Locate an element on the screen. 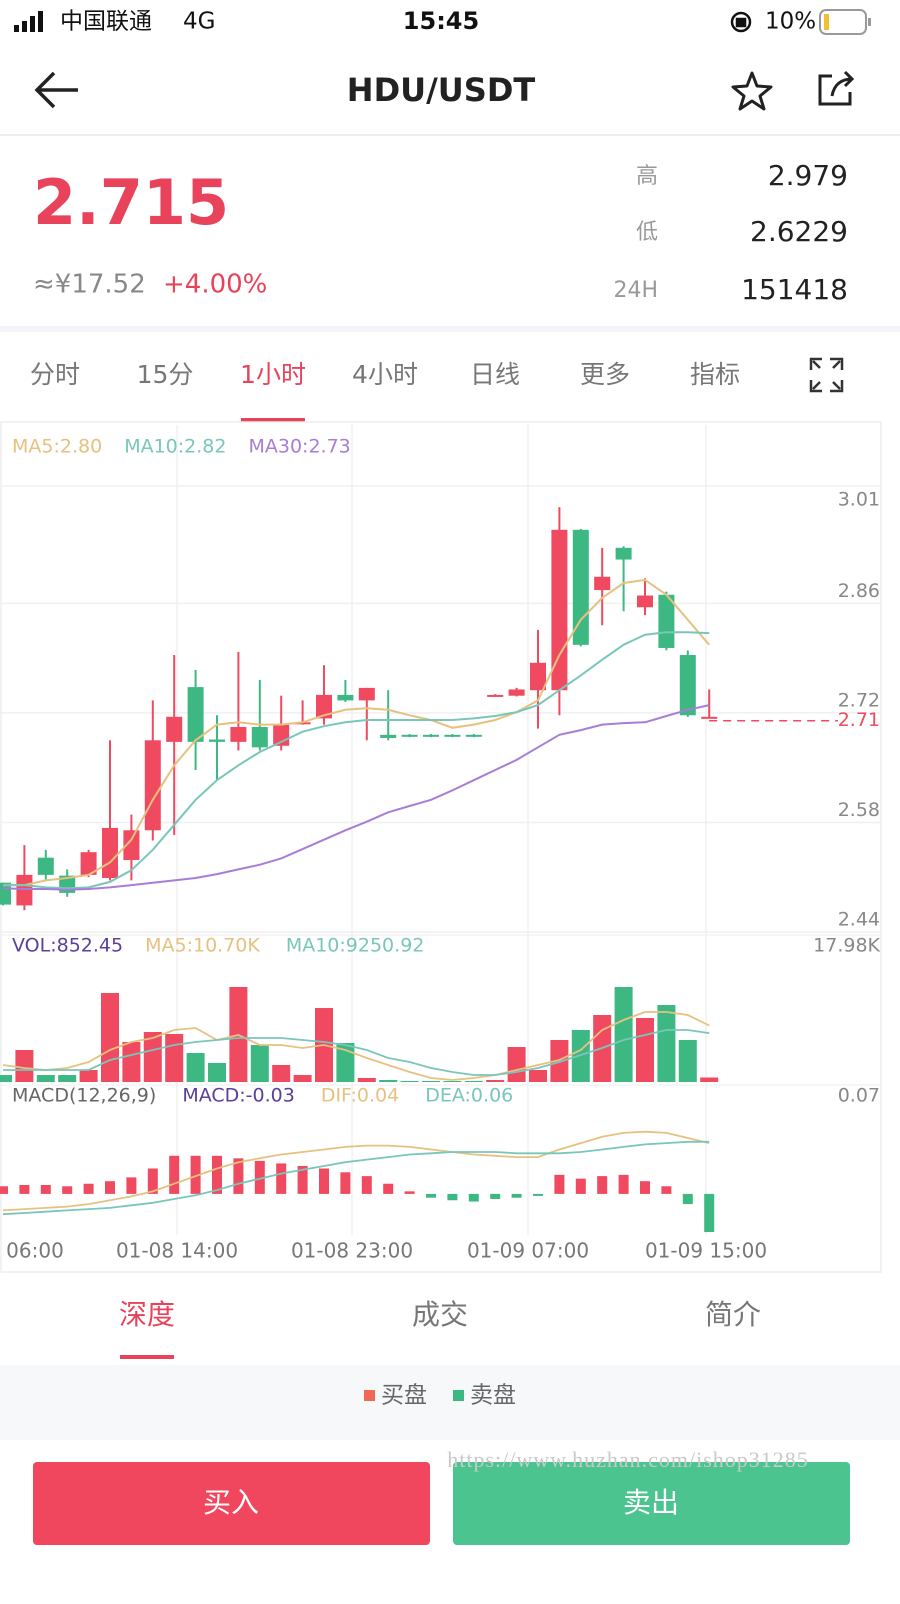 Image resolution: width=900 pixels, height=1604 pixels. fullscreen-button is located at coordinates (826, 375).